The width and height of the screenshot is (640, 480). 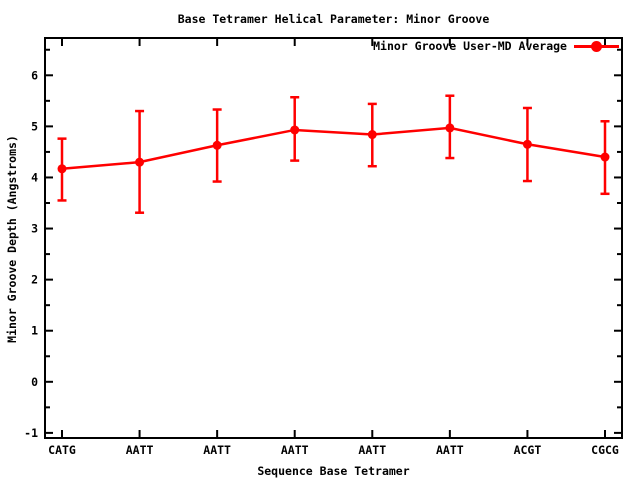 I want to click on y-tick-label: 1, so click(x=34, y=331).